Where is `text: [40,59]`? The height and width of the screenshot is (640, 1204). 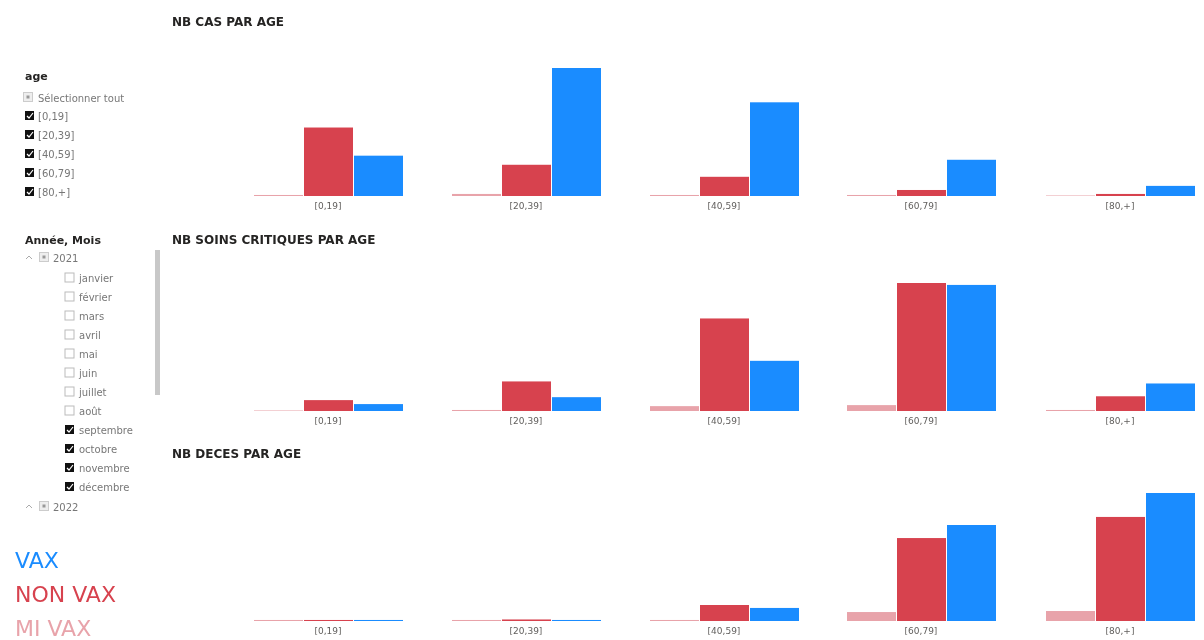 text: [40,59] is located at coordinates (56, 154).